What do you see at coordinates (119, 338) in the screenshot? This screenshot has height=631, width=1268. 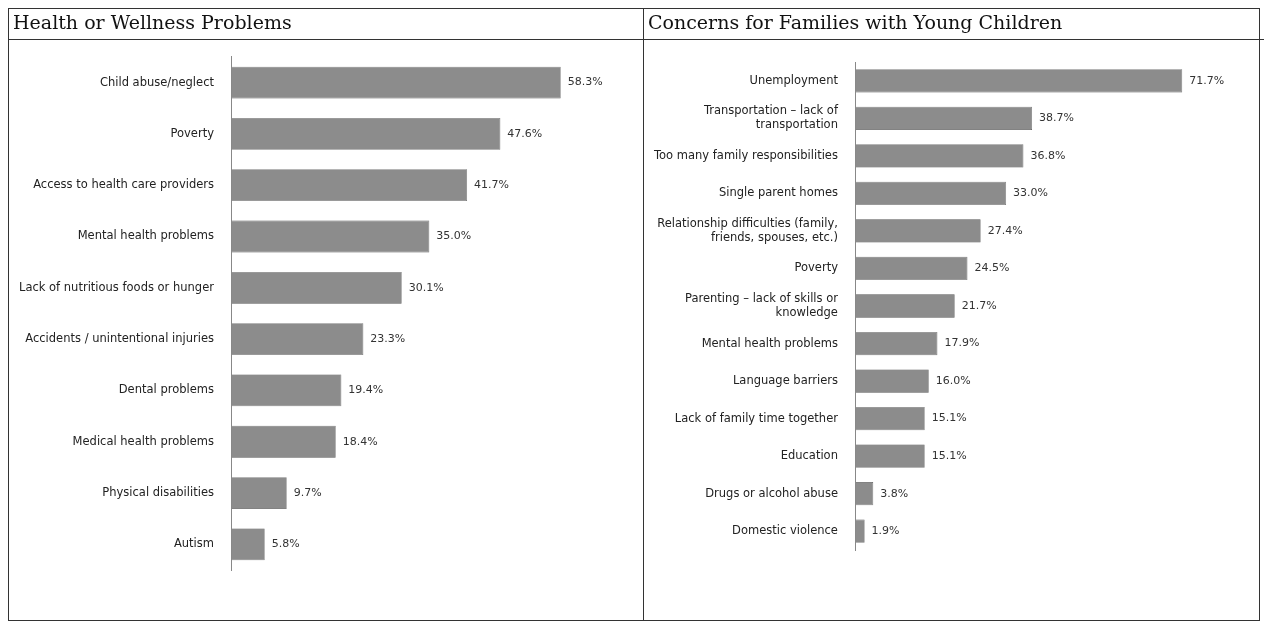 I see `y-tick-label: Accidents / unintentional injuries` at bounding box center [119, 338].